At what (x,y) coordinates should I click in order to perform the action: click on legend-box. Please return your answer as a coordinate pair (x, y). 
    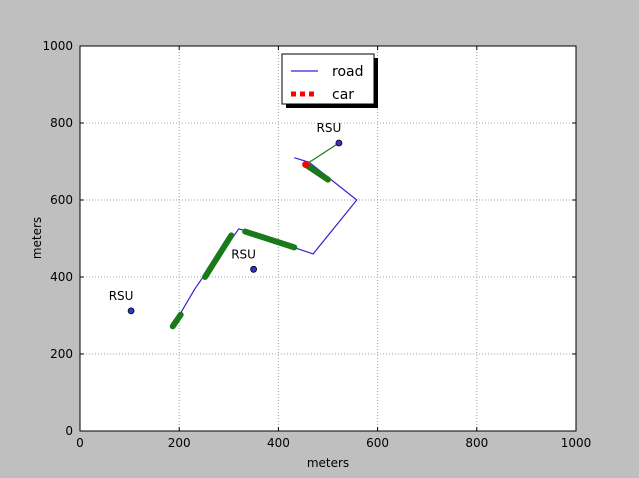
    Looking at the image, I should click on (328, 79).